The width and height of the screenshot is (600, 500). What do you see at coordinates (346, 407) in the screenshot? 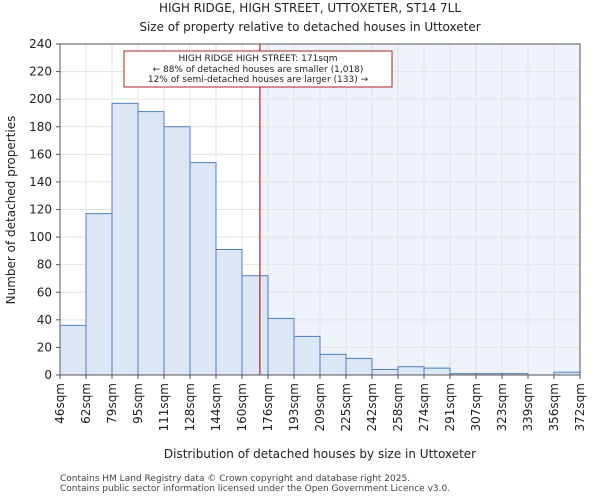
I see `x-tick-label: 225sqm` at bounding box center [346, 407].